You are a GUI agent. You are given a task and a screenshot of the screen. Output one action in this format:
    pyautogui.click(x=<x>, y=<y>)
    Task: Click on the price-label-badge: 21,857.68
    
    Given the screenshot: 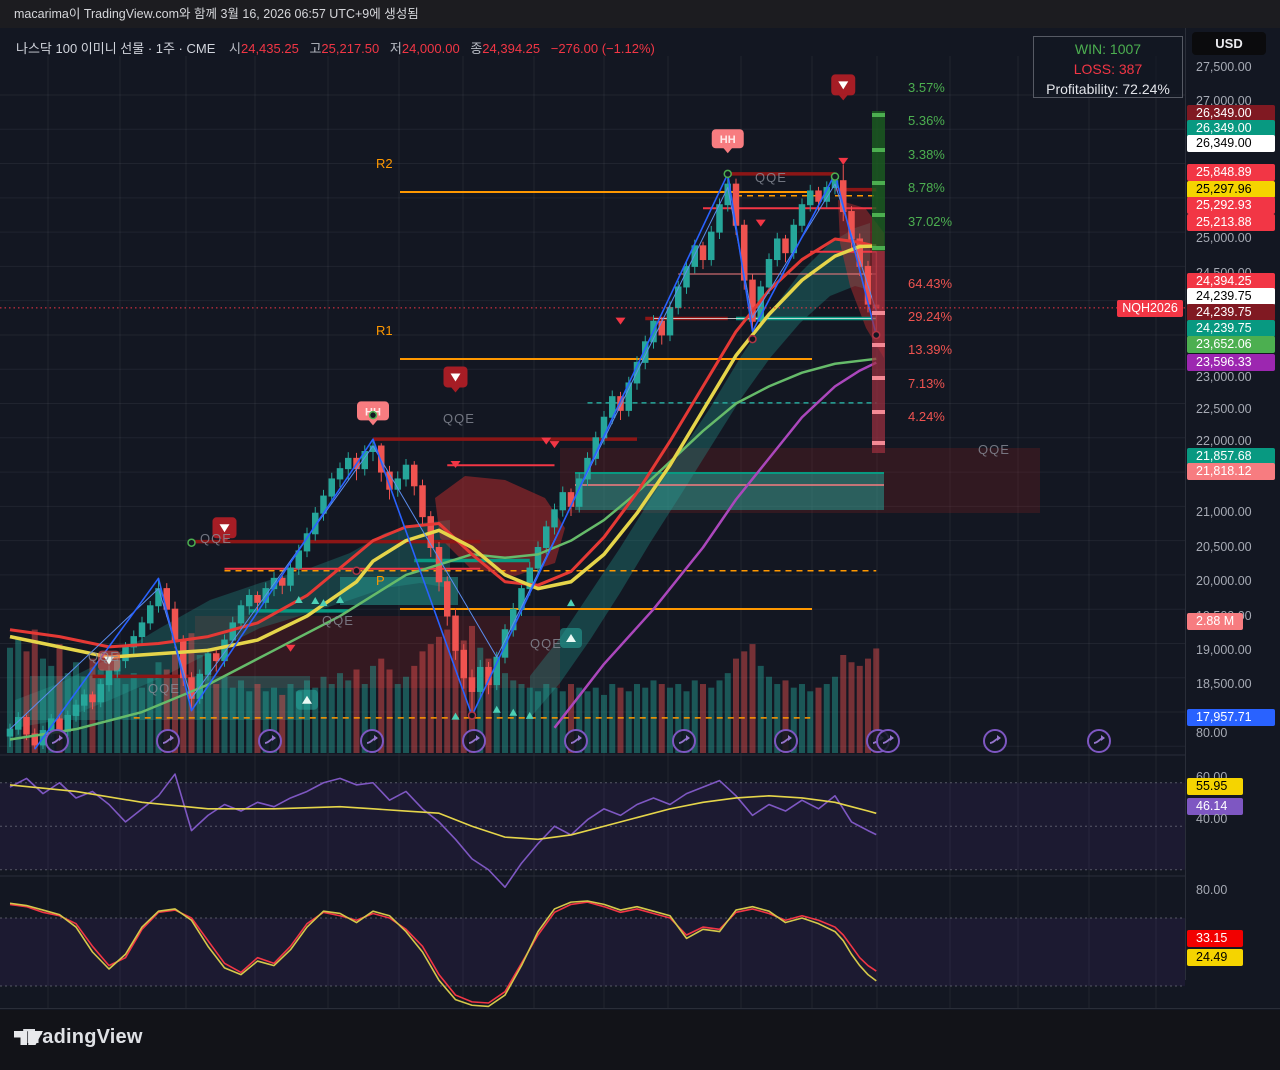 What is the action you would take?
    pyautogui.click(x=1231, y=456)
    